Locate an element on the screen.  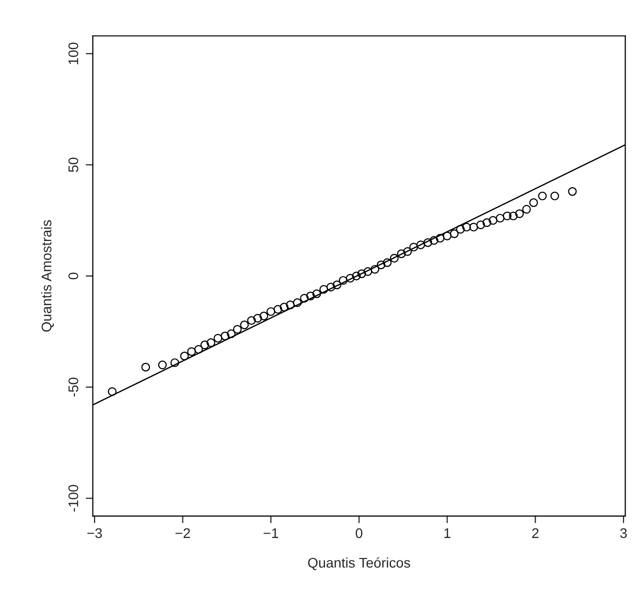
y-tick-label: -50 is located at coordinates (73, 387).